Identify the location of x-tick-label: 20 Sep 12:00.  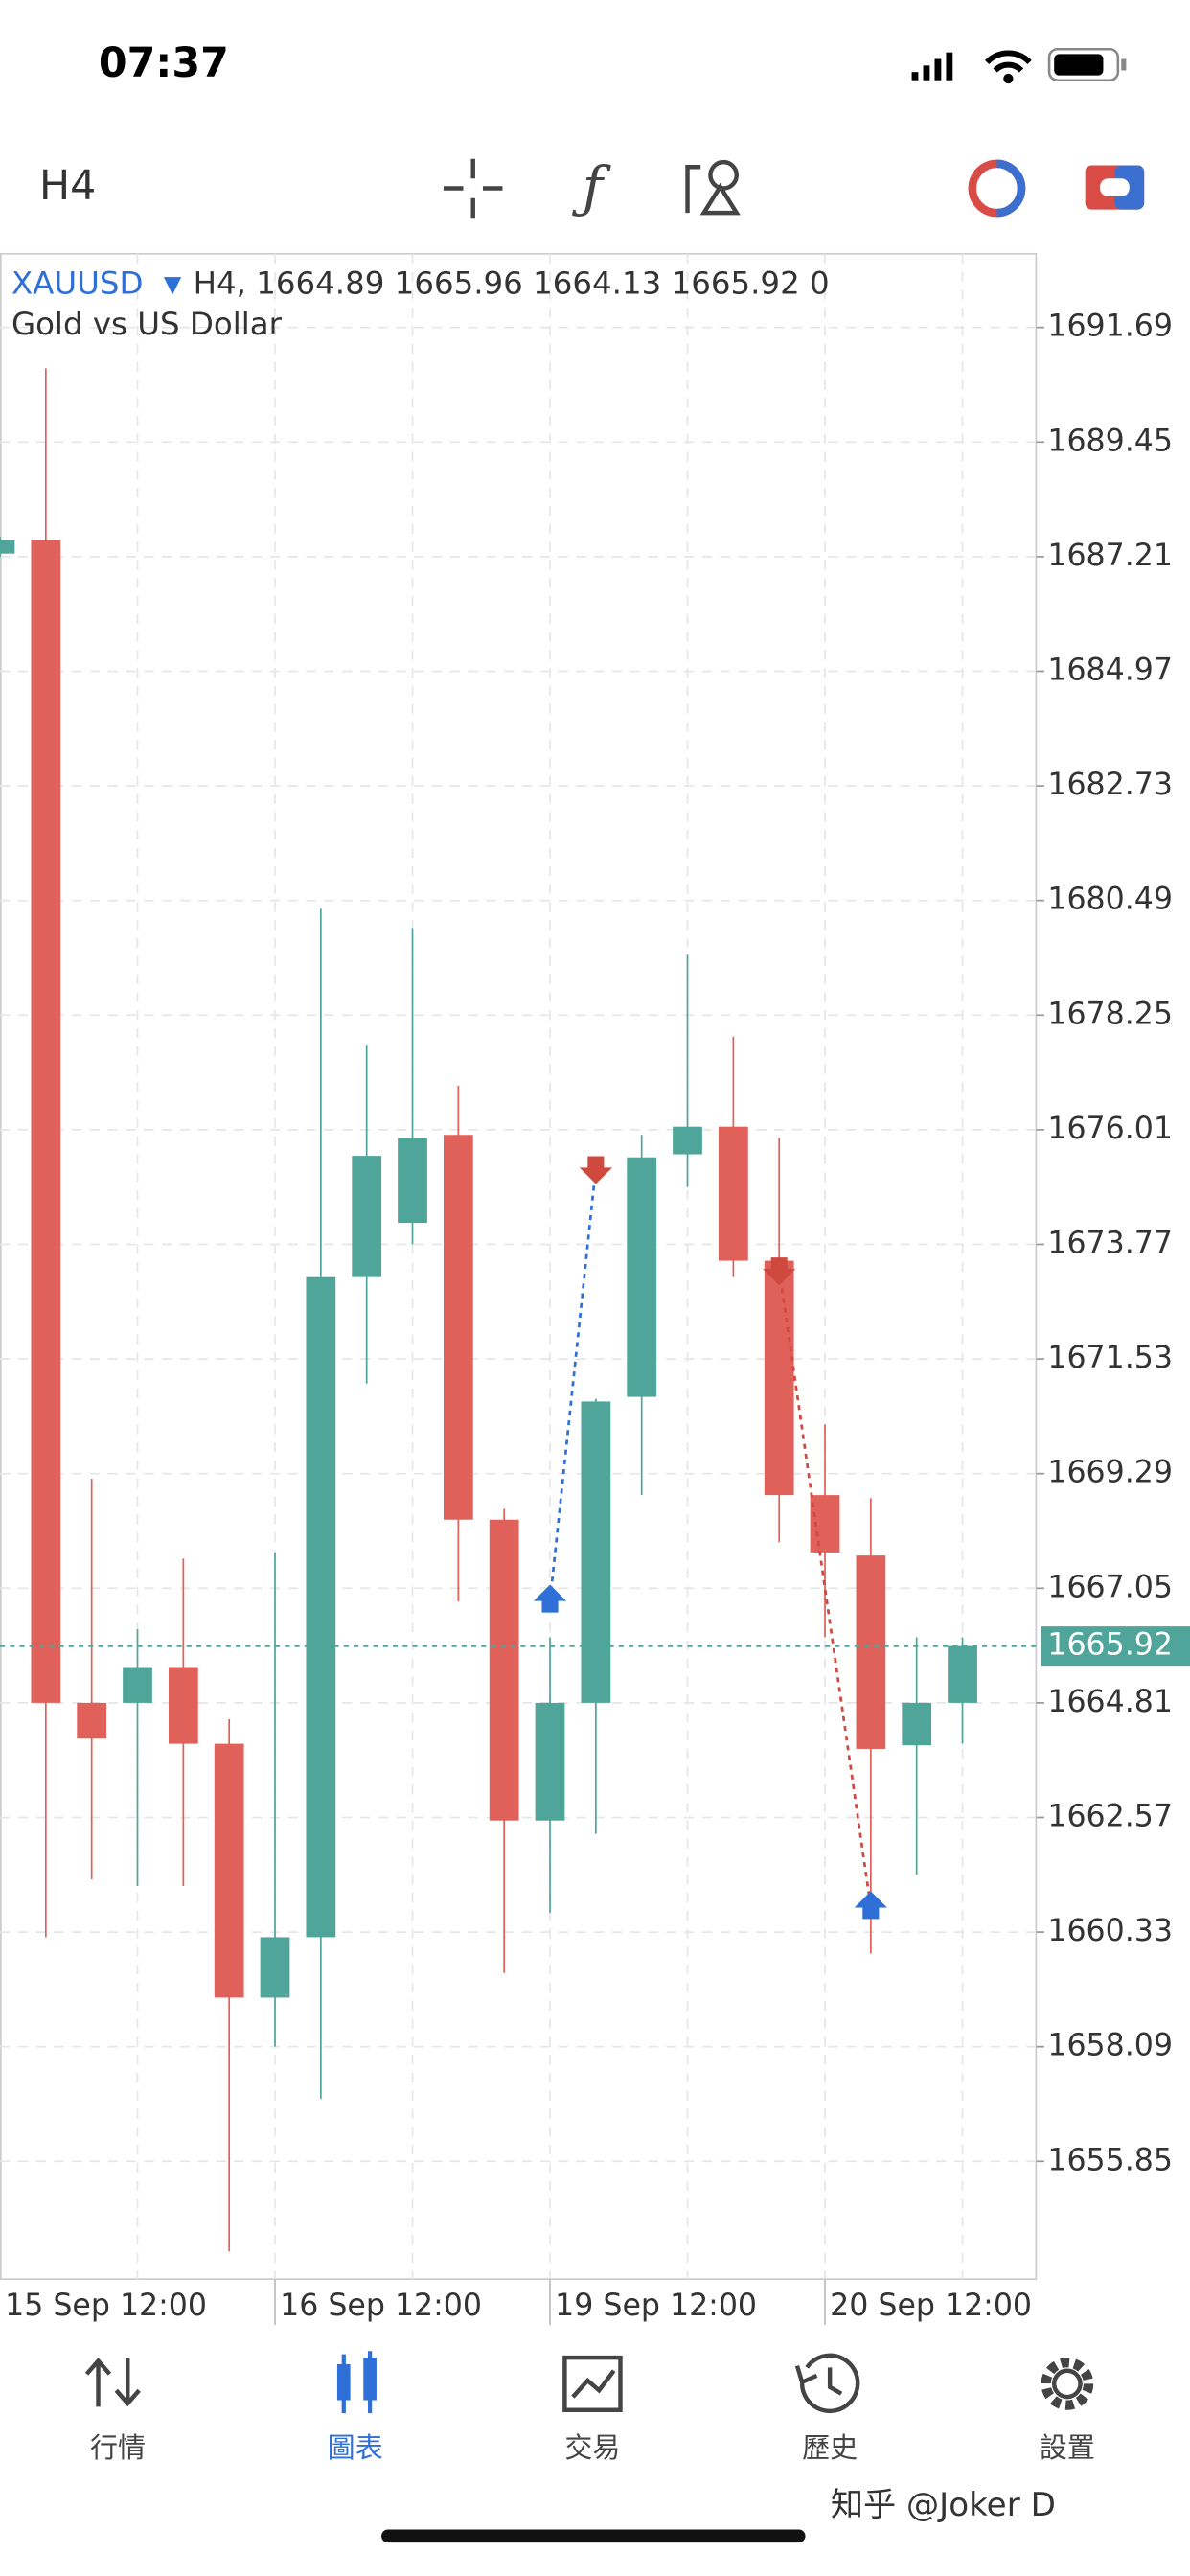
(931, 2305).